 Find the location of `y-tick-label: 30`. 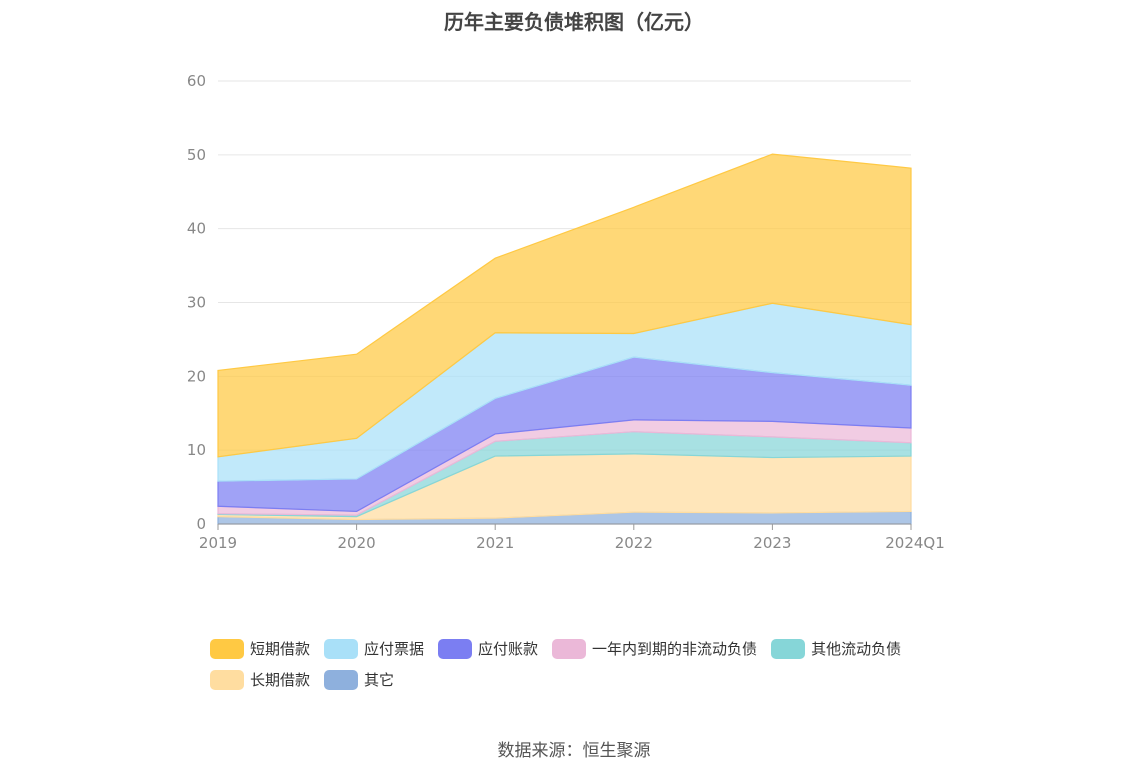

y-tick-label: 30 is located at coordinates (196, 303).